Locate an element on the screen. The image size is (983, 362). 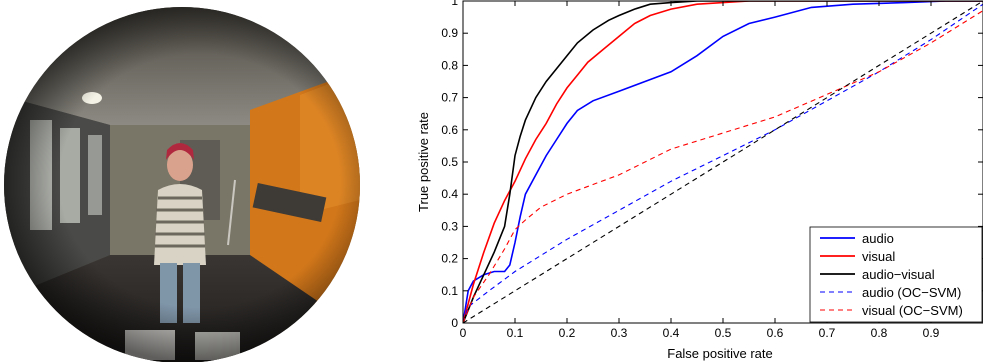
x-tick-label: 0.1 is located at coordinates (515, 333).